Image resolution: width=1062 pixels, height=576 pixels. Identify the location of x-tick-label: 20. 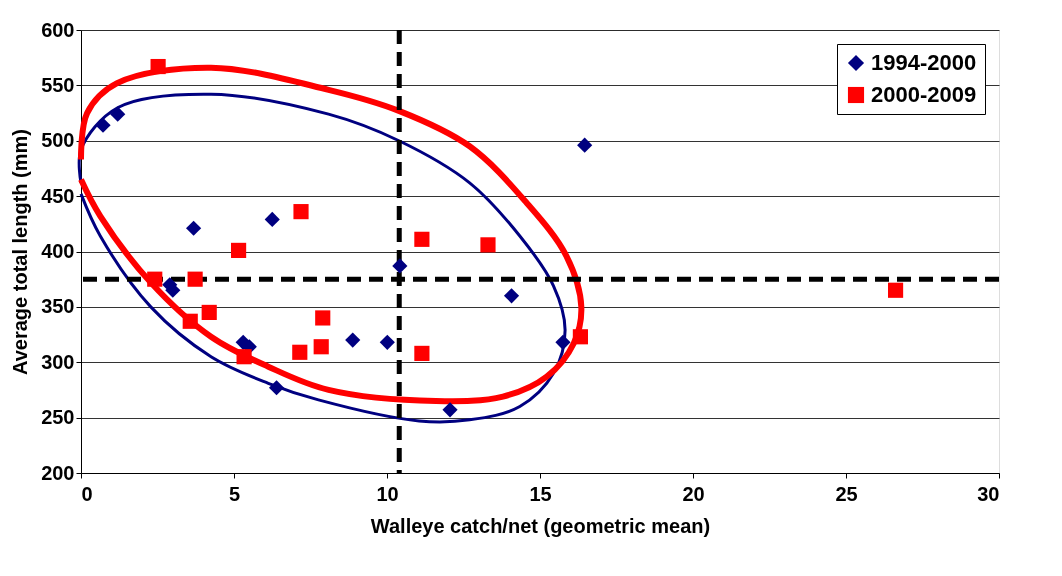
(693, 493).